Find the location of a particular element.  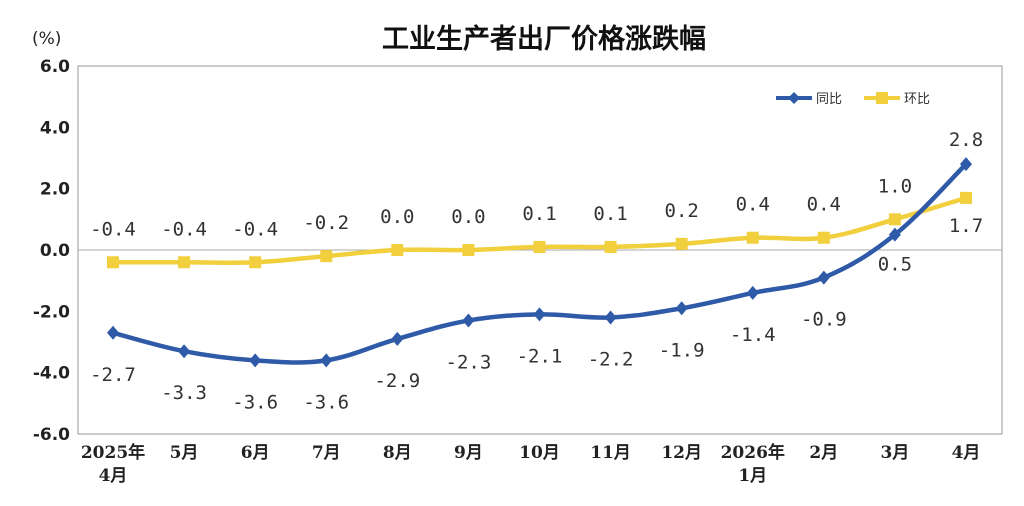

x-tick-label: 5月 is located at coordinates (184, 453).